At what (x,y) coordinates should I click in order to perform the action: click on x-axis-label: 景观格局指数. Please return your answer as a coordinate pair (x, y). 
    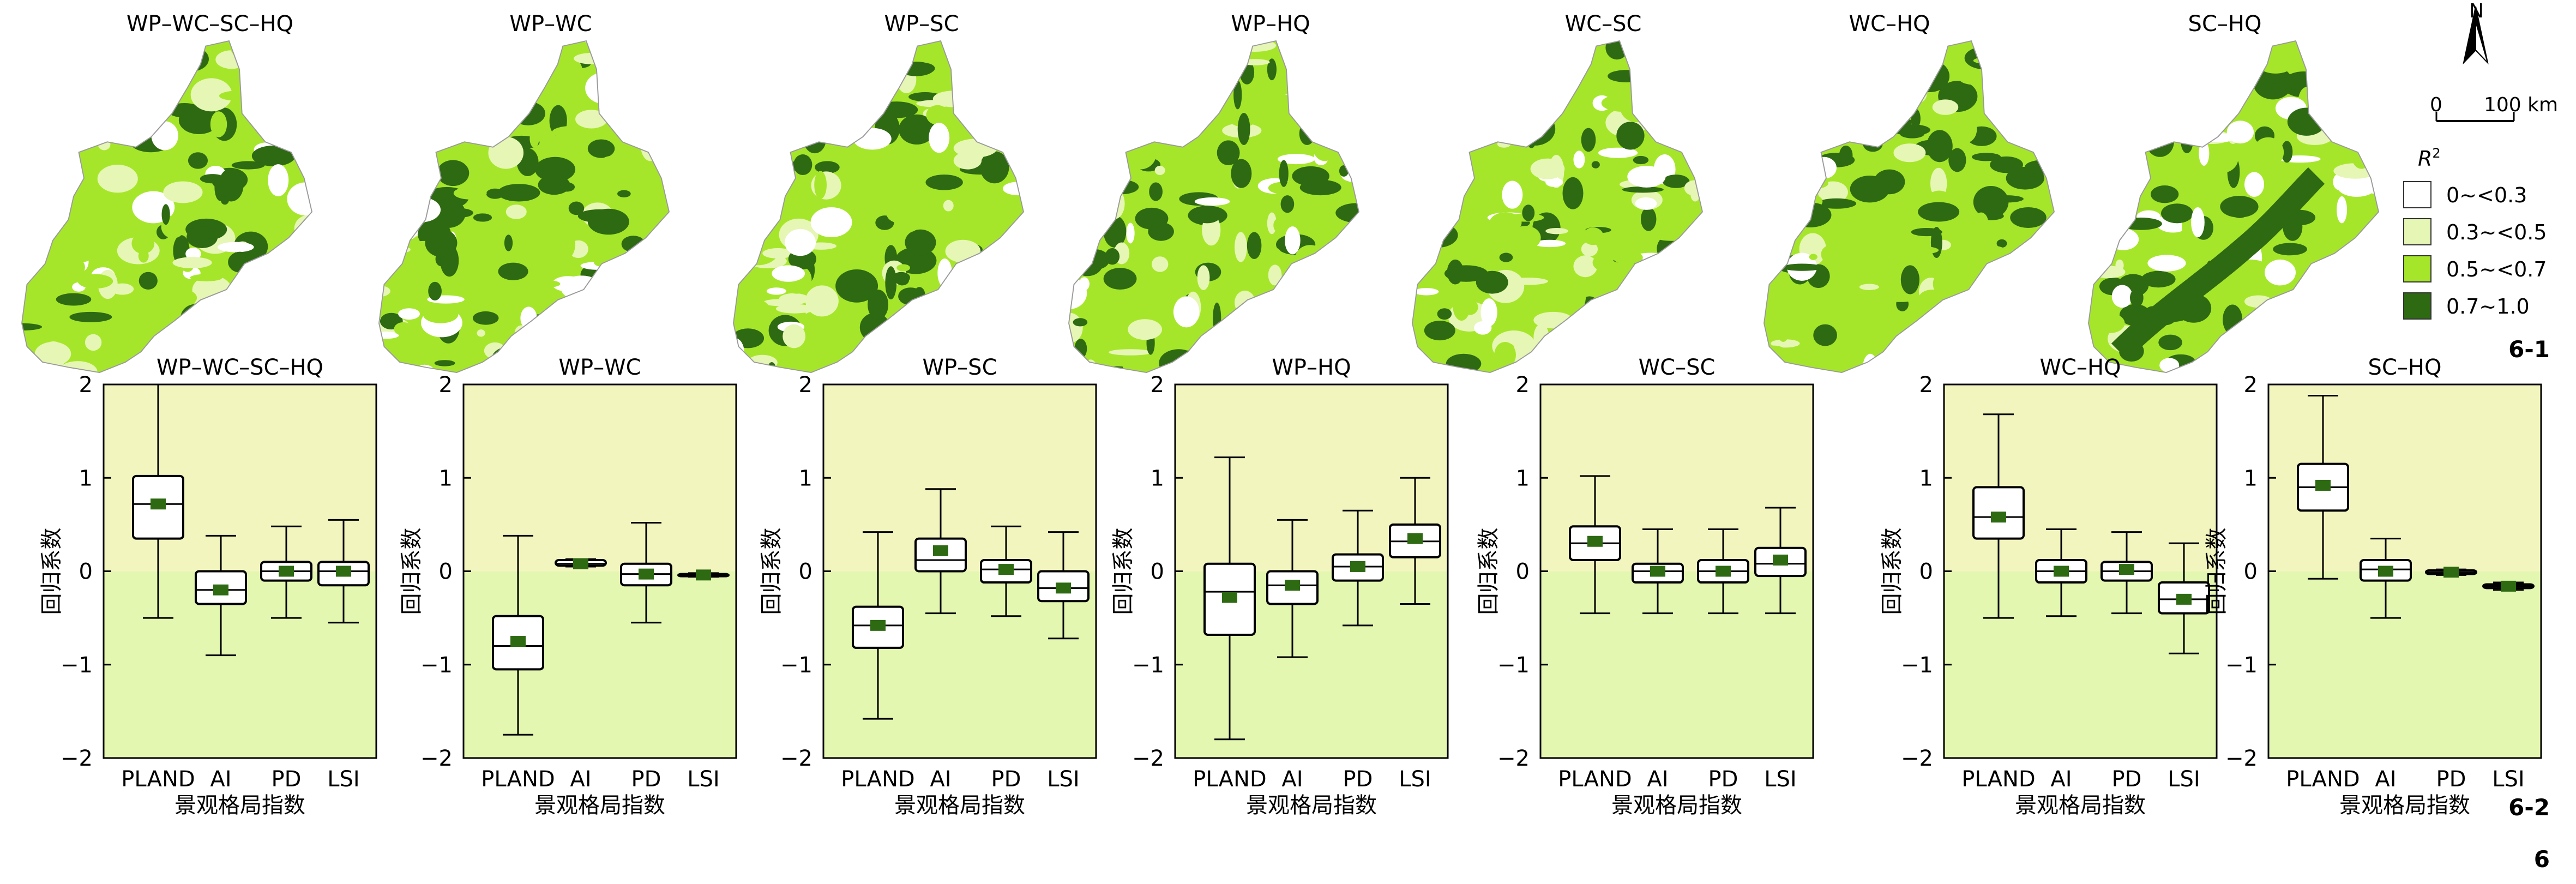
    Looking at the image, I should click on (959, 805).